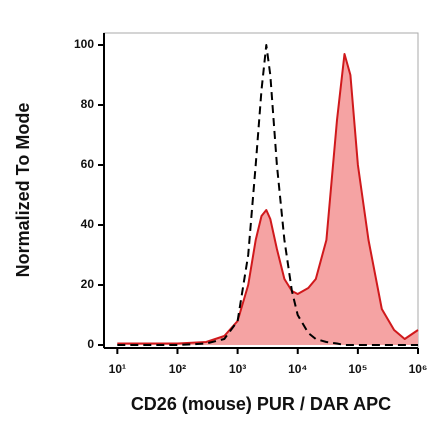  I want to click on x-tick-label: 10¹, so click(117, 369).